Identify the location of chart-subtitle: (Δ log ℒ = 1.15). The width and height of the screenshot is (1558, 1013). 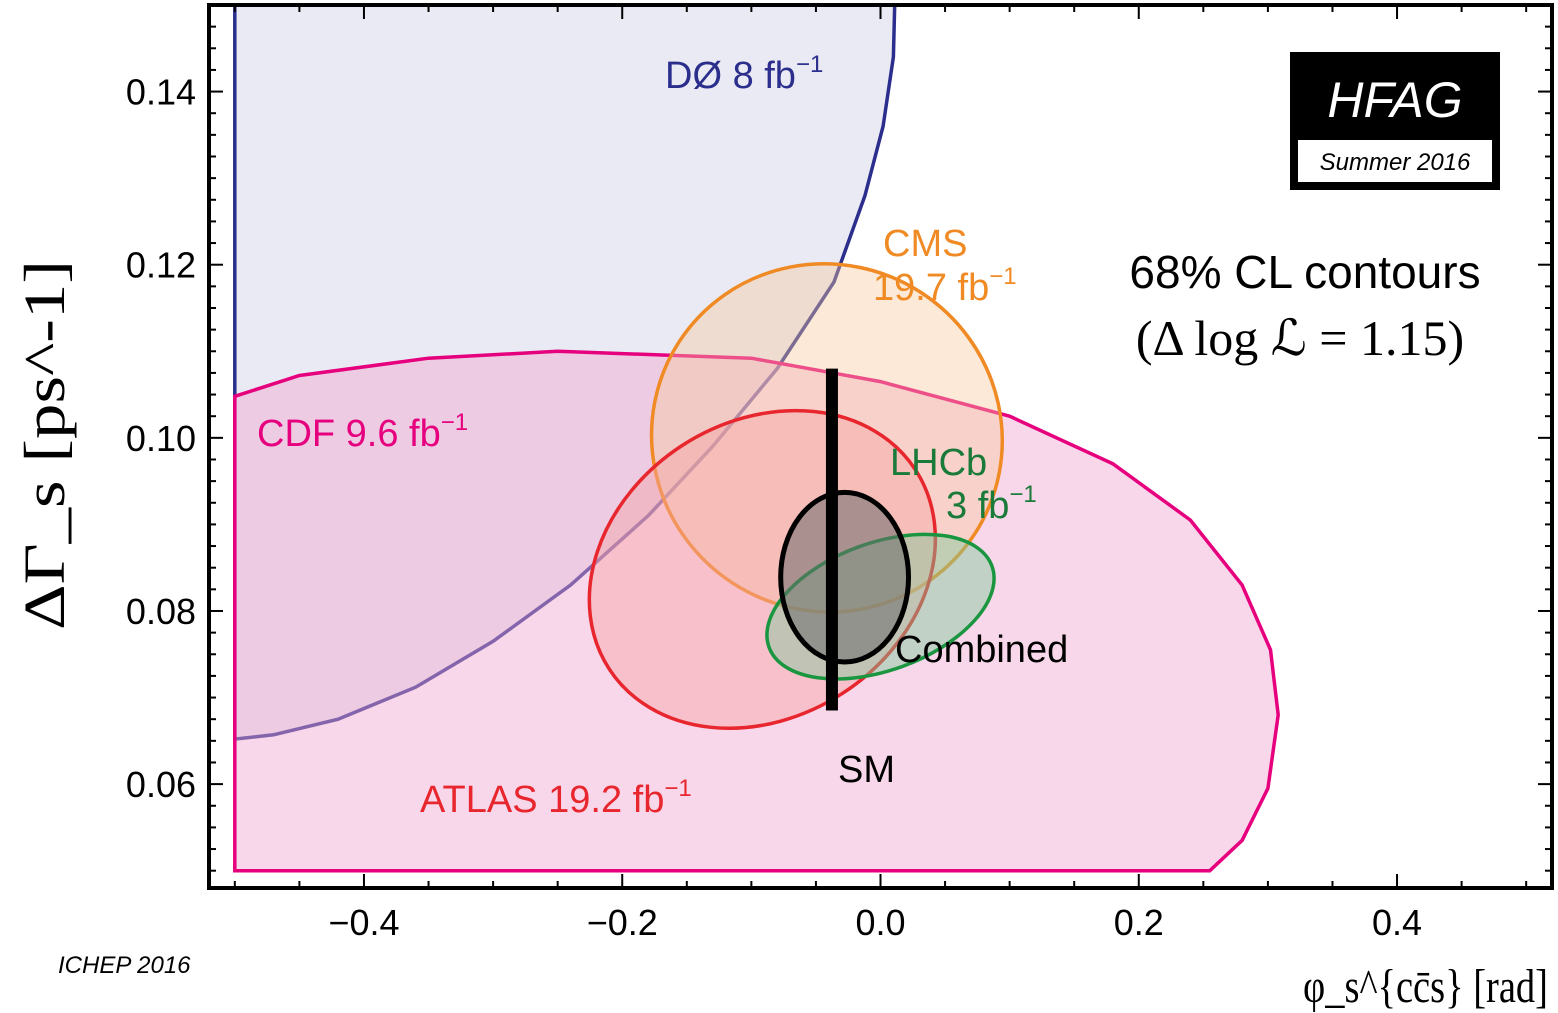
(1300, 338).